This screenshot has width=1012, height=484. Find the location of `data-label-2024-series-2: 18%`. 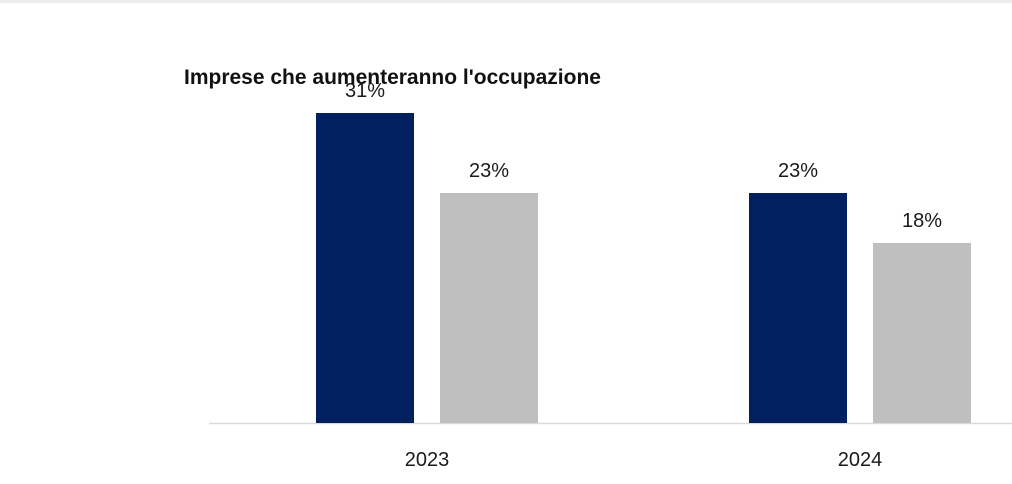

data-label-2024-series-2: 18% is located at coordinates (922, 221).